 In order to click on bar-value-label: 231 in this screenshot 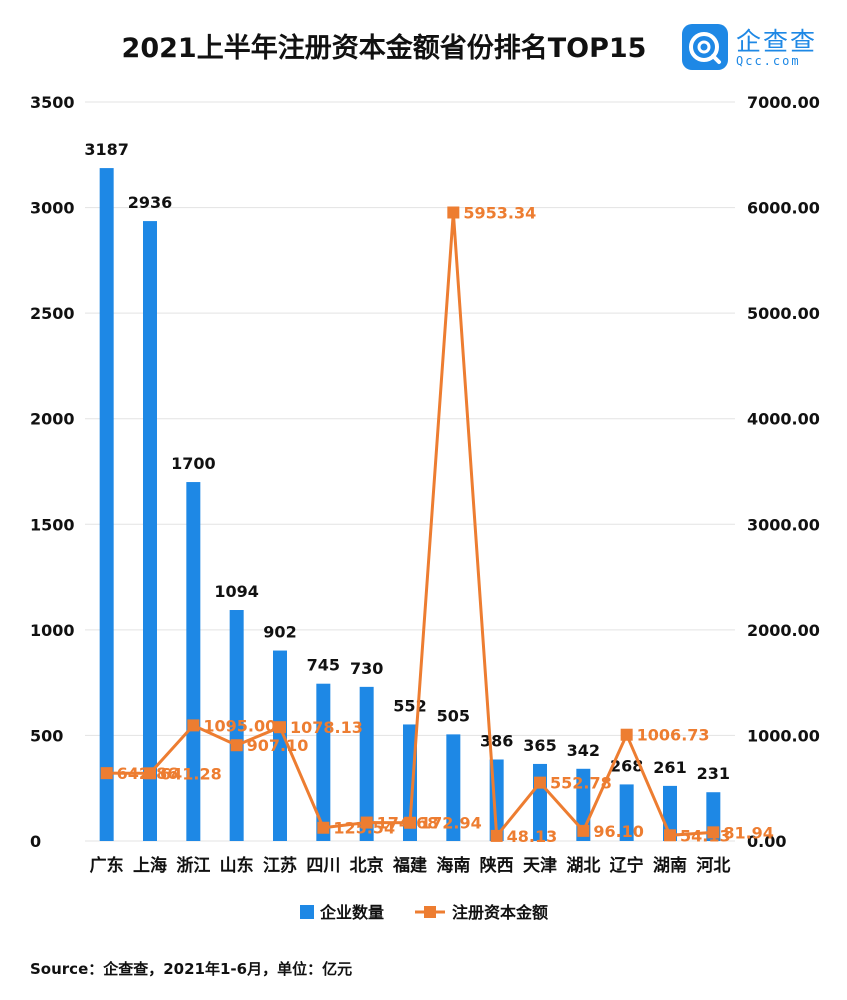, I will do `click(713, 773)`.